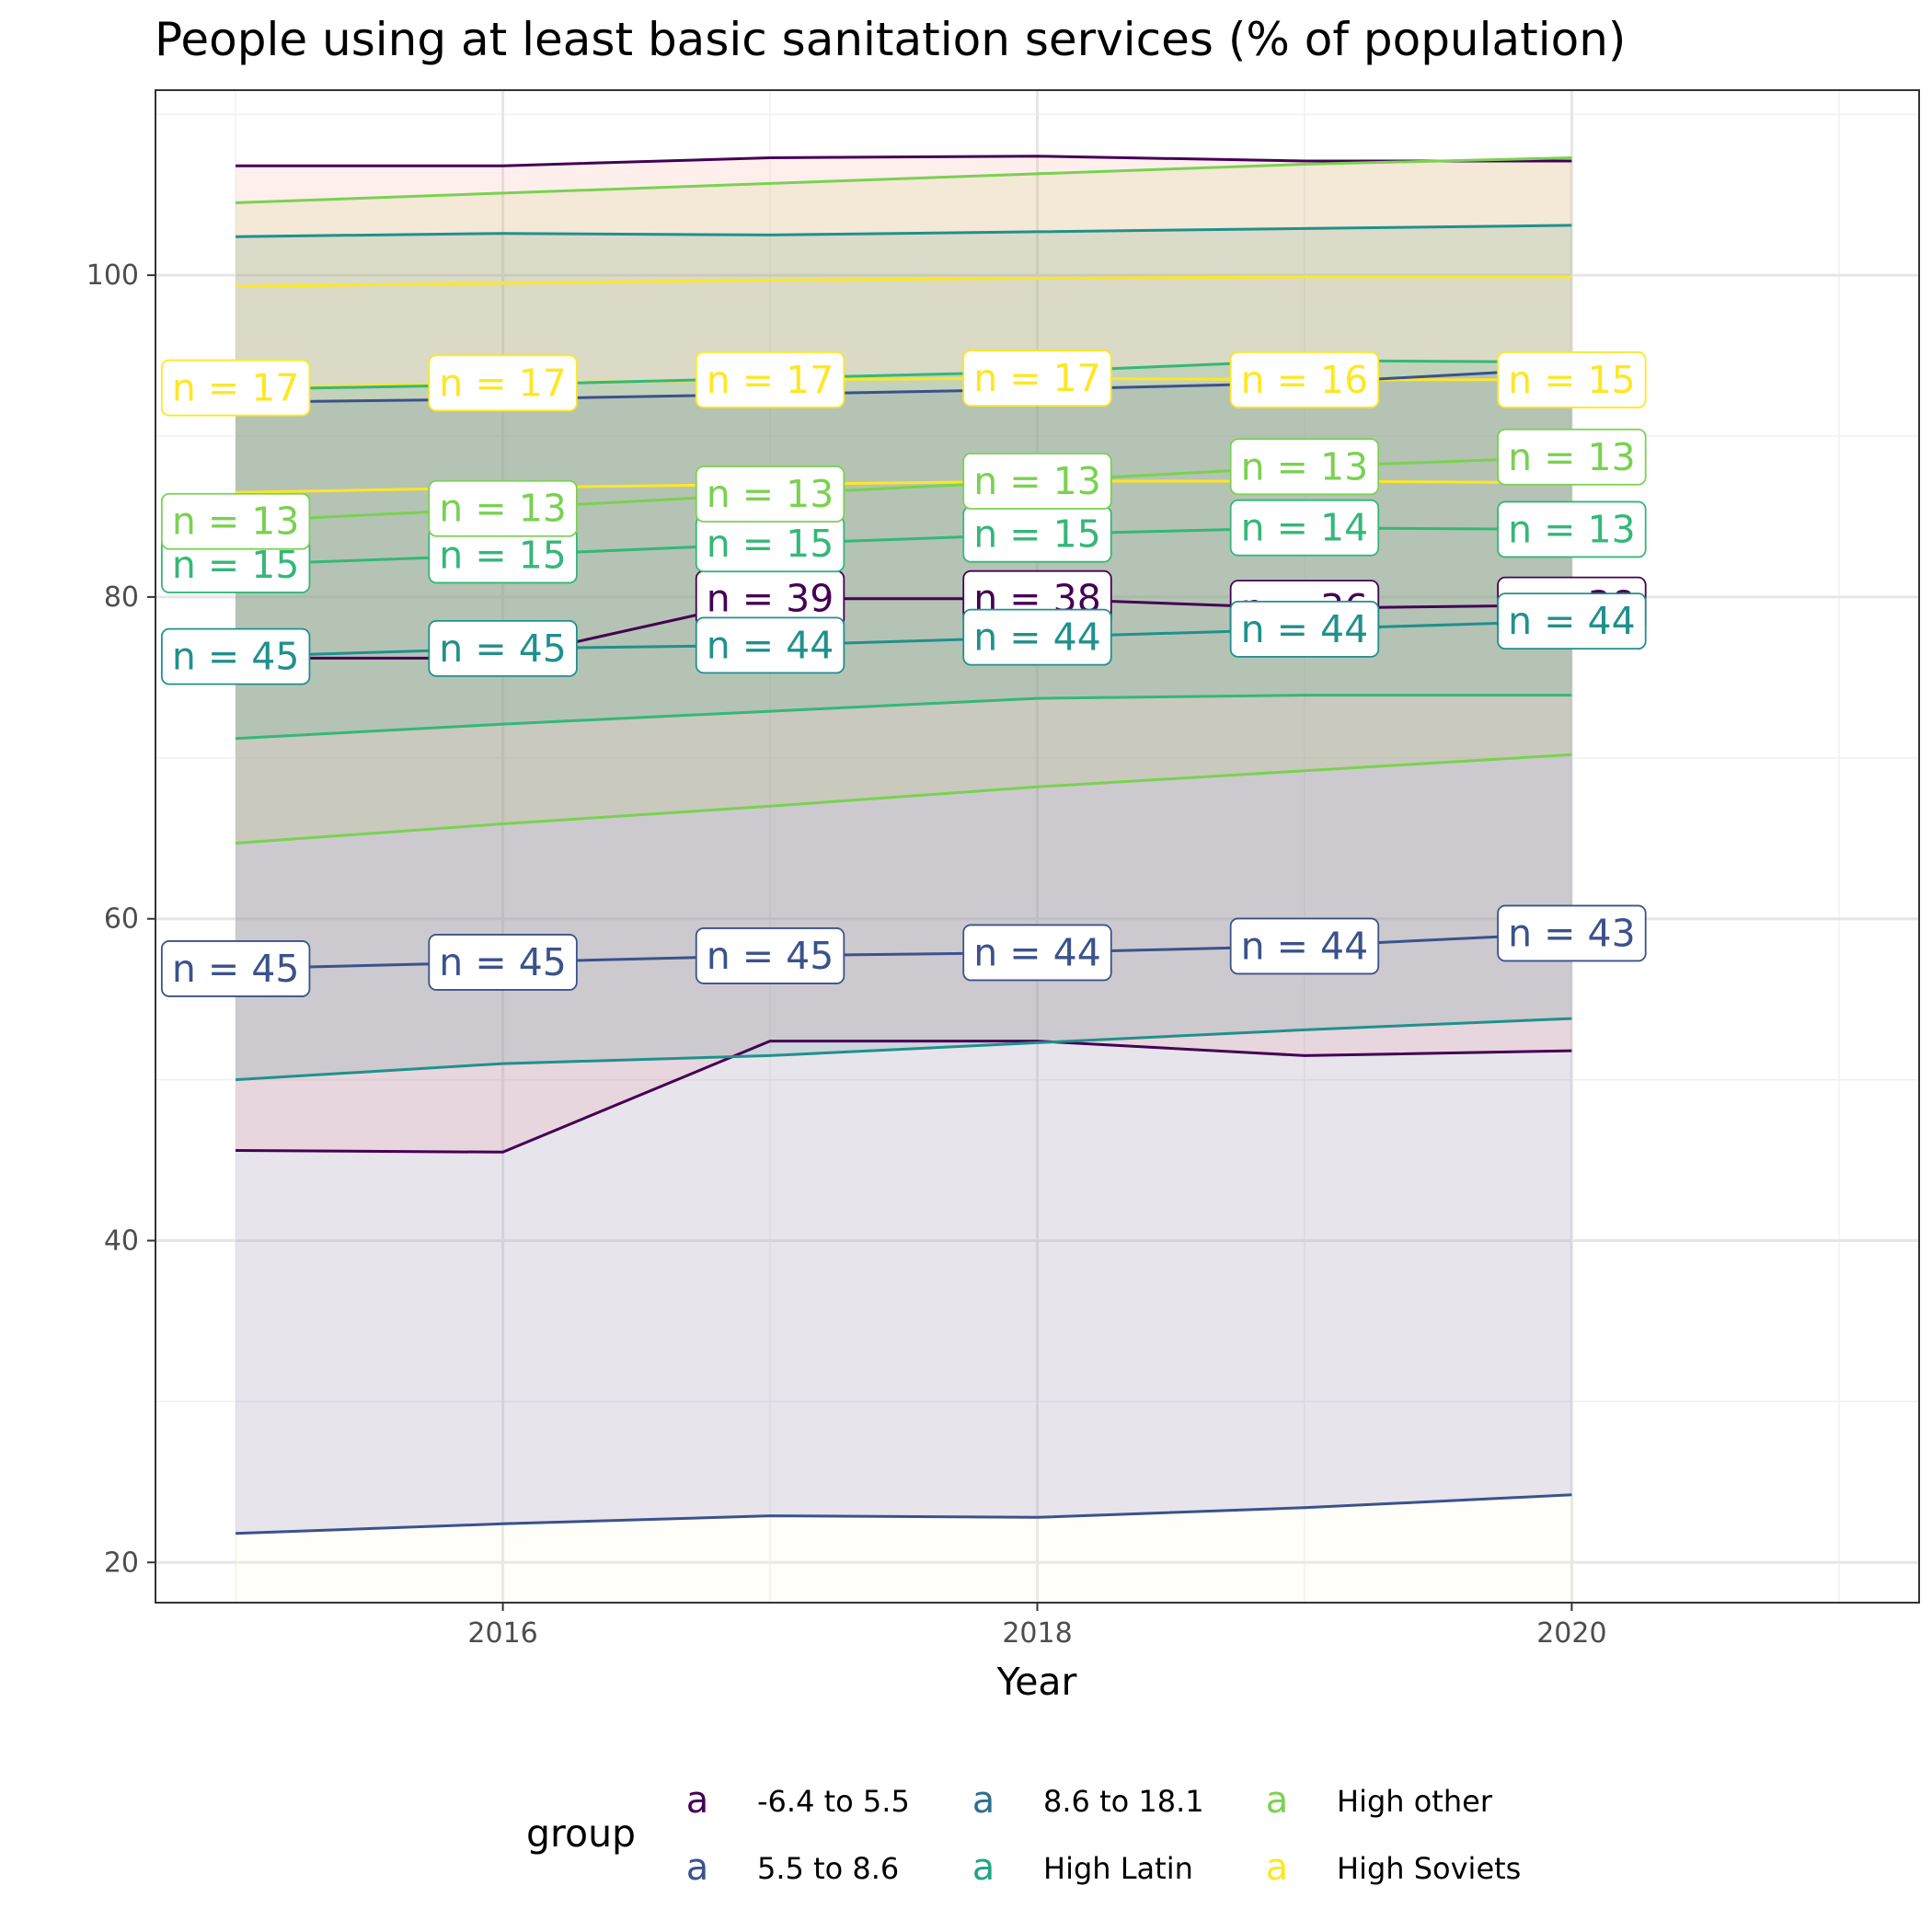  What do you see at coordinates (828, 1868) in the screenshot?
I see `legend-label: 5.5 to 8.6` at bounding box center [828, 1868].